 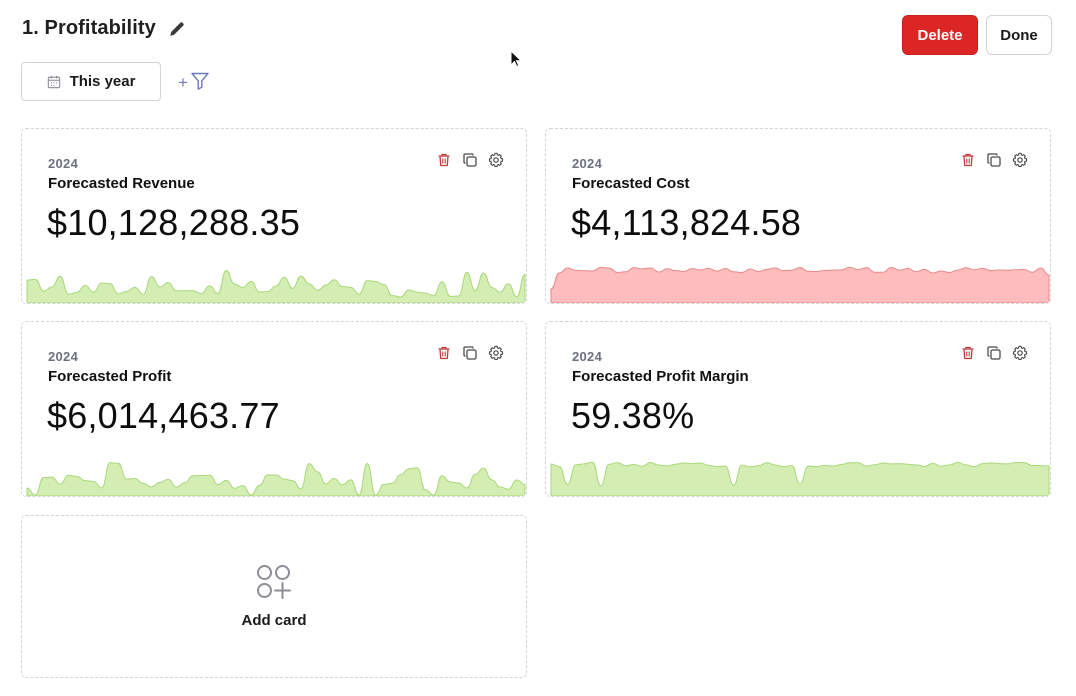 I want to click on delete-button: Delete, so click(x=940, y=35).